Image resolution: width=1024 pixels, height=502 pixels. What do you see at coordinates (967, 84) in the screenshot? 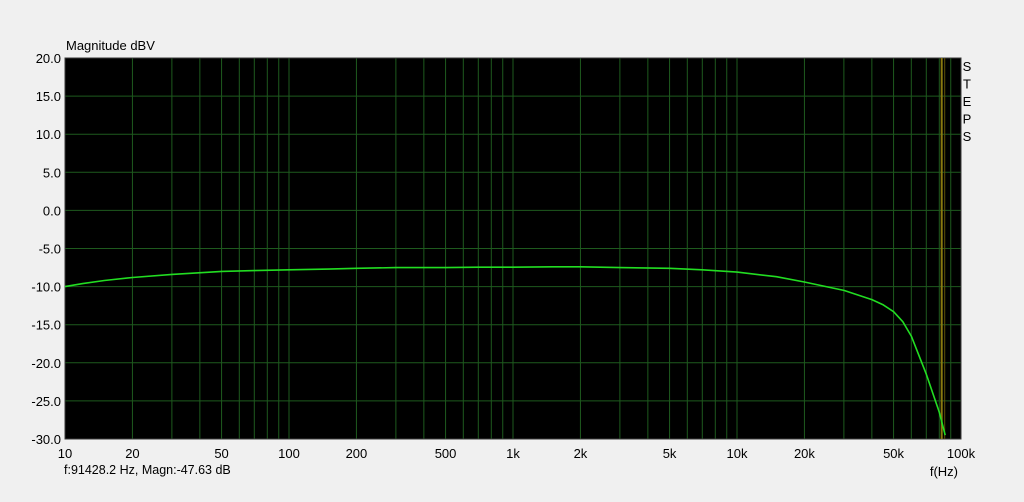
I see `steps-label-char: T` at bounding box center [967, 84].